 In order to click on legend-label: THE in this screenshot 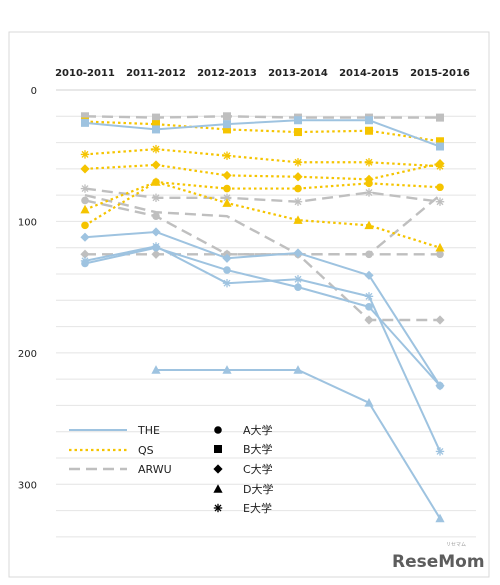, I will do `click(148, 430)`.